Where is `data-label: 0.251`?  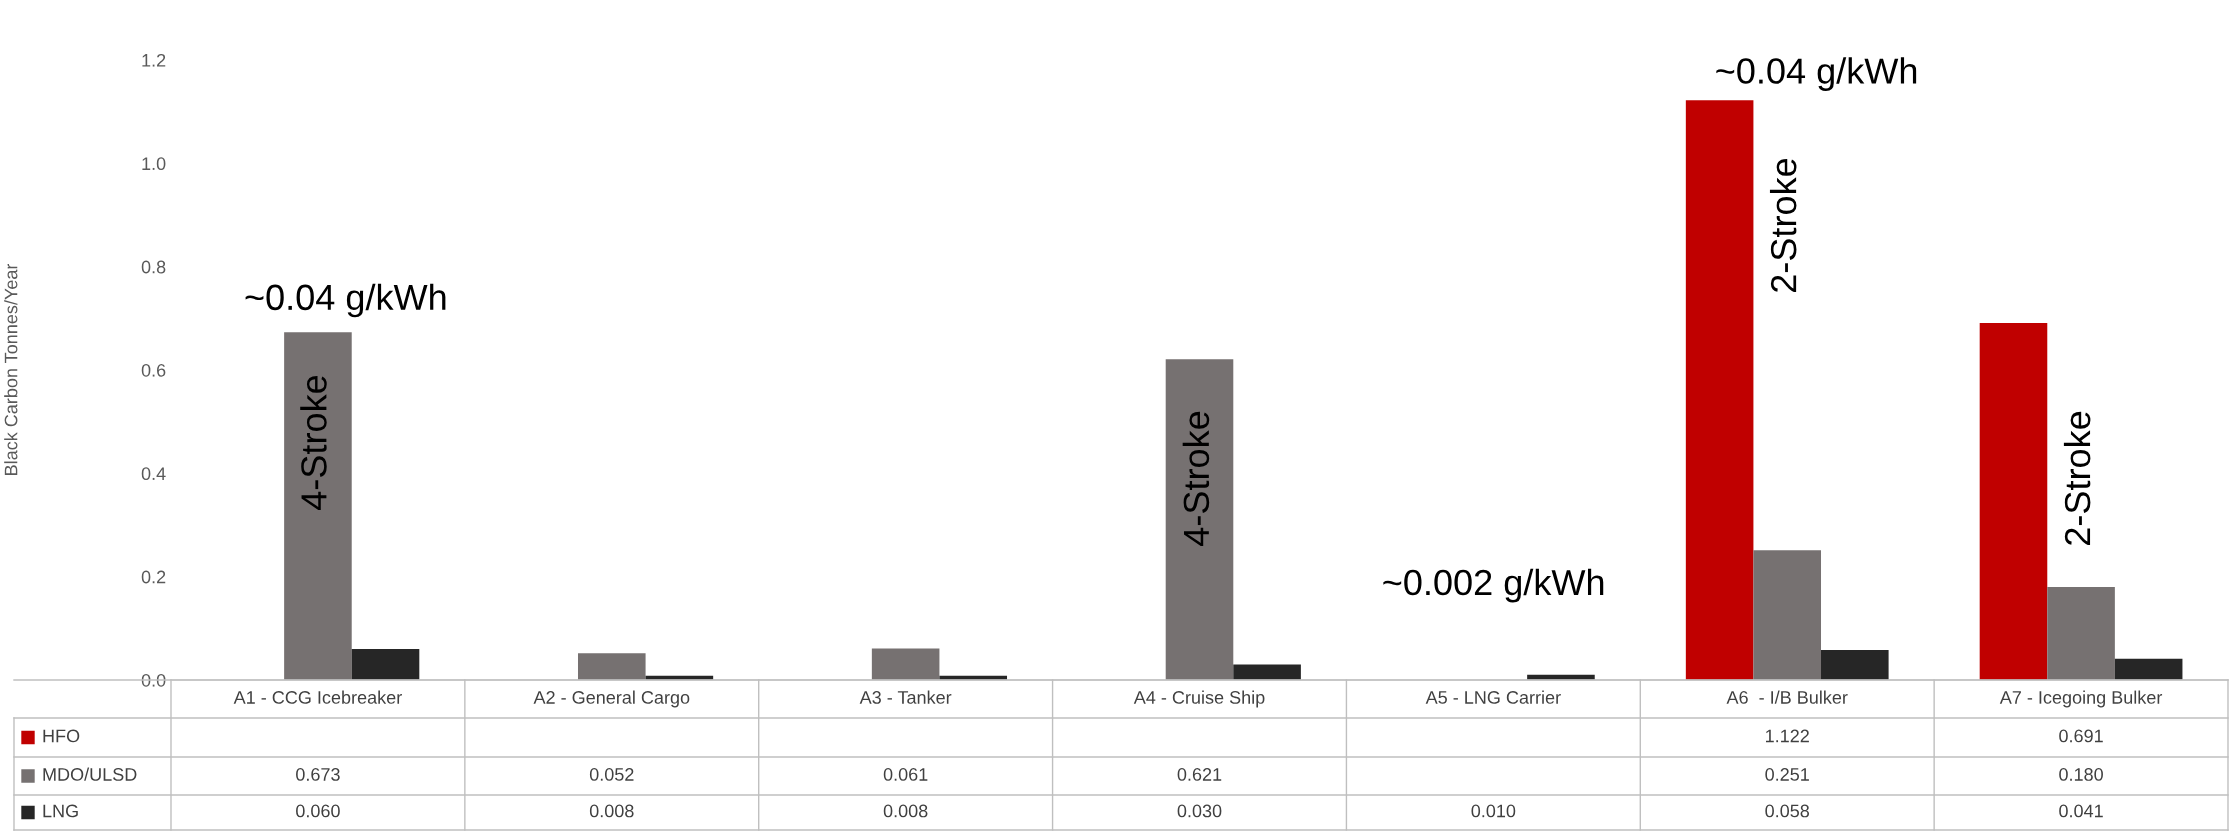 data-label: 0.251 is located at coordinates (1787, 774).